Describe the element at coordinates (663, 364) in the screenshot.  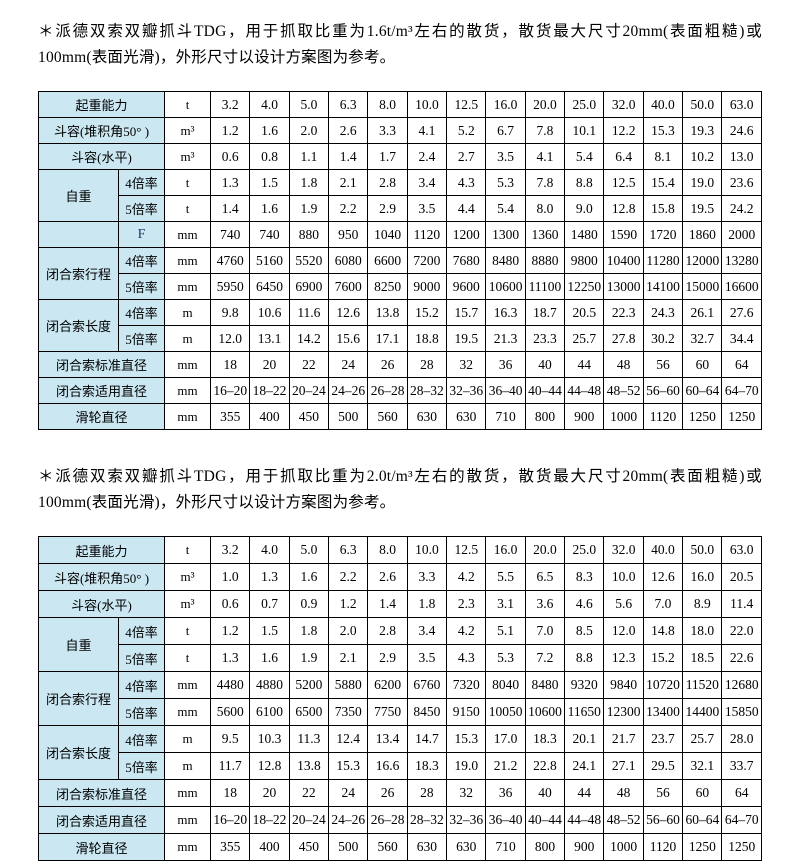
I see `value-cell: 56` at that location.